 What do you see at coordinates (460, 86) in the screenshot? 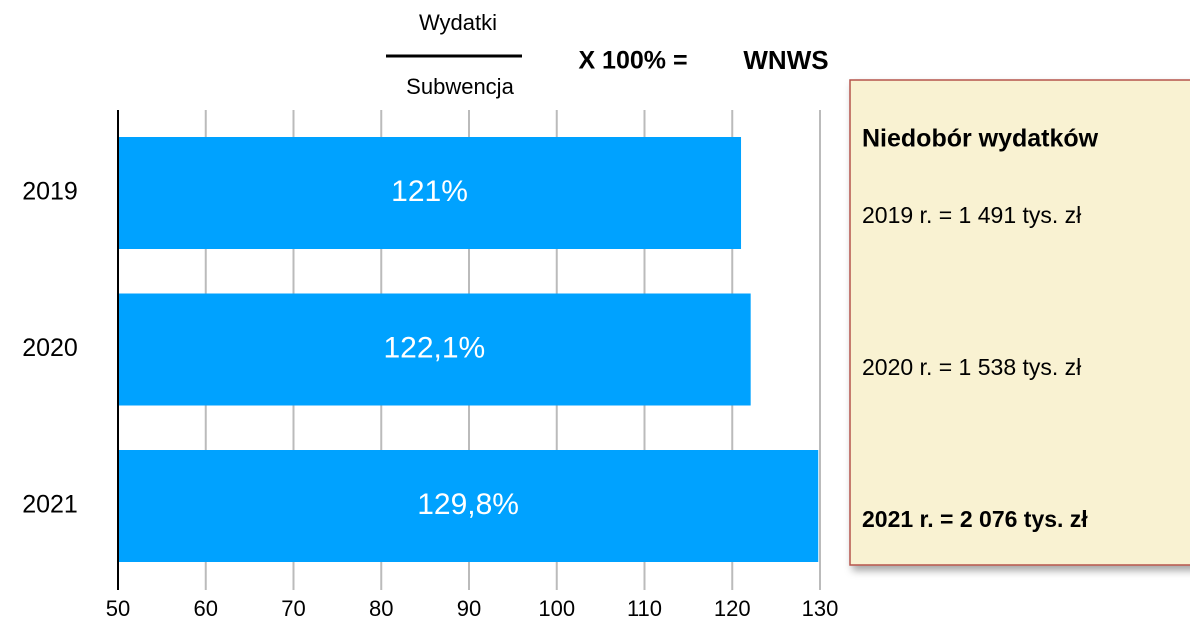
I see `formula-denominator: Subwencja` at bounding box center [460, 86].